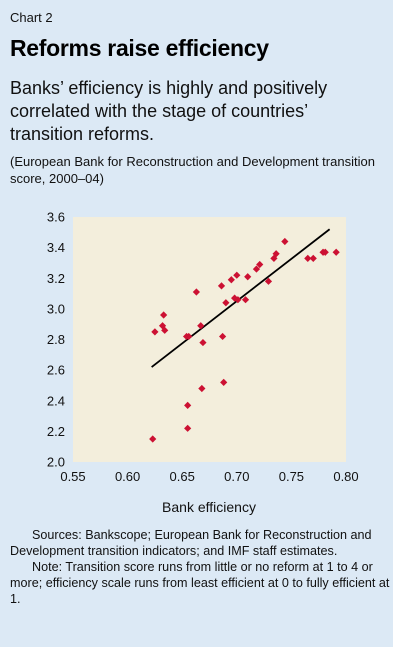  Describe the element at coordinates (56, 370) in the screenshot. I see `y-tick-label: 2.6` at that location.